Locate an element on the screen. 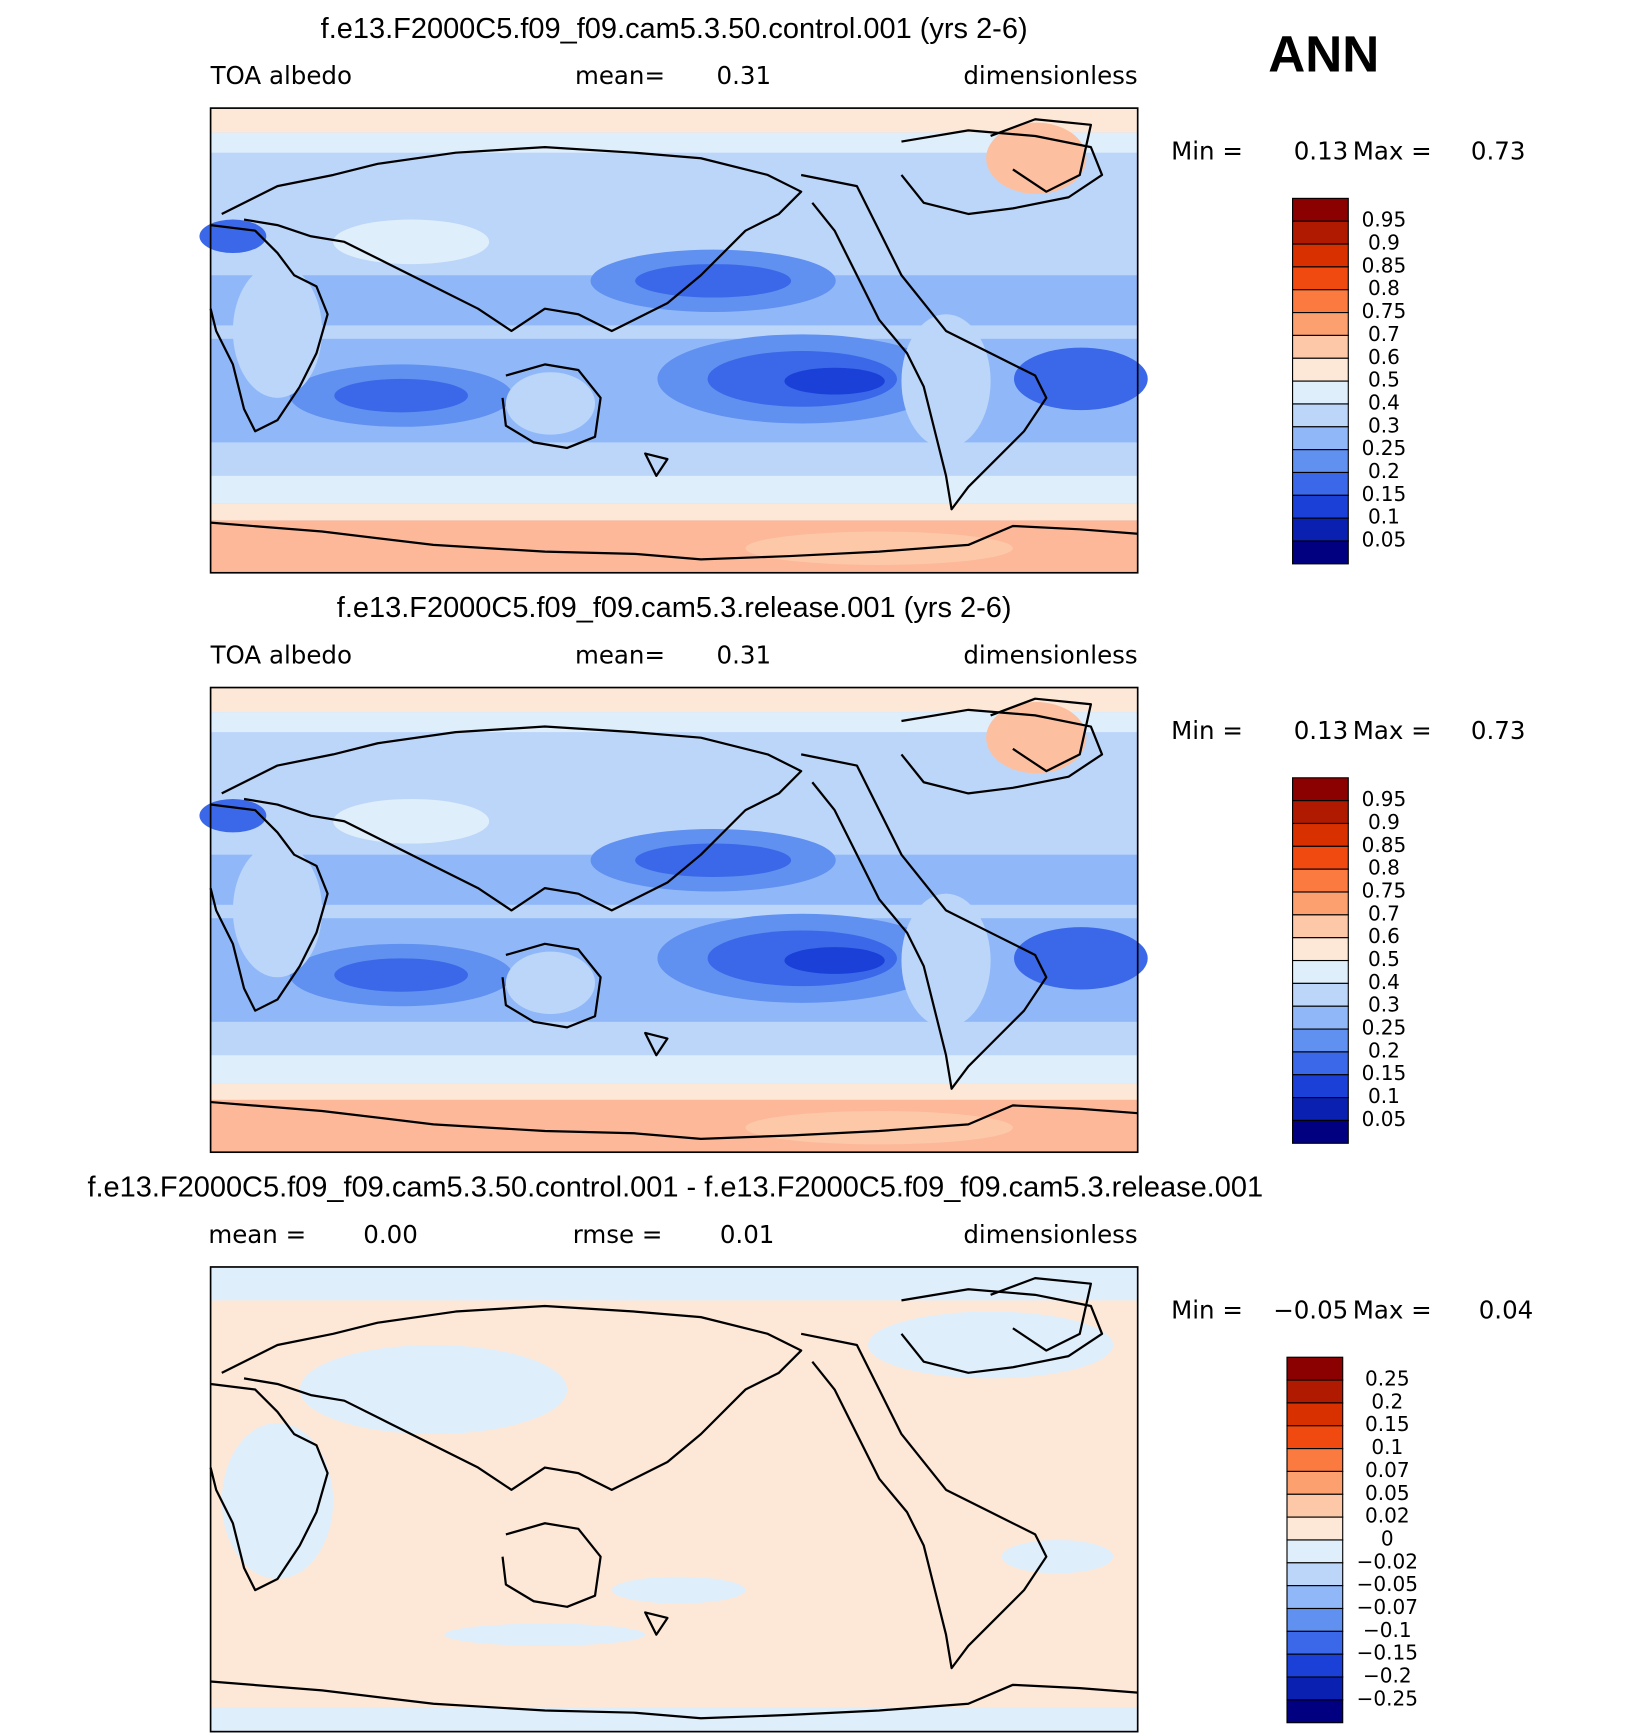 The height and width of the screenshot is (1735, 1638). colorbar-label: −0.2 is located at coordinates (1387, 1676).